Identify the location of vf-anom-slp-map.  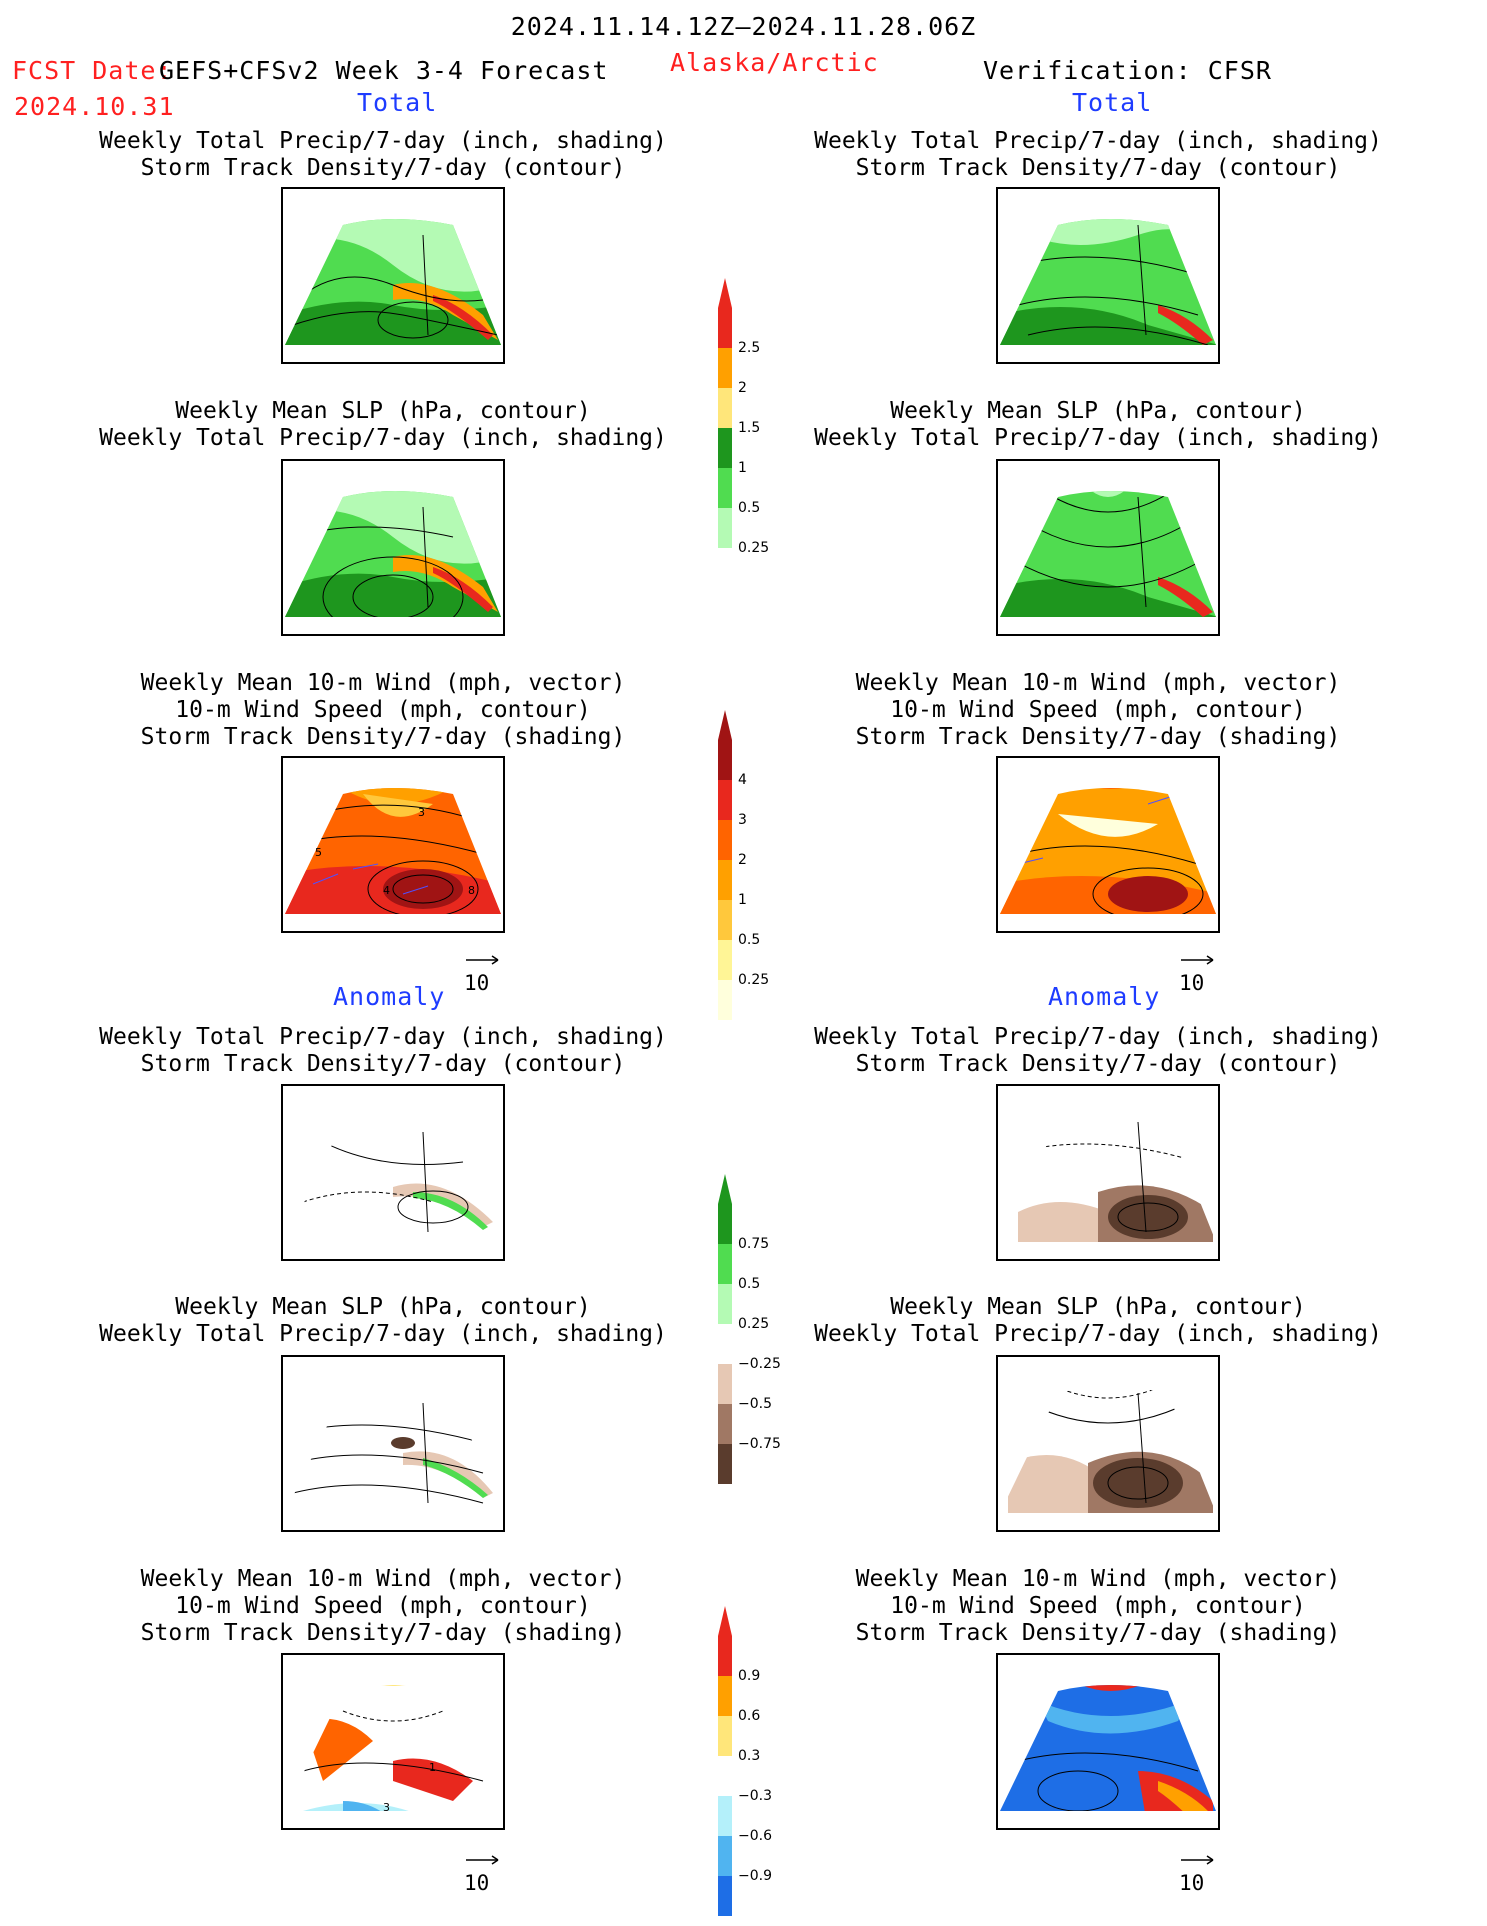
(1108, 1443).